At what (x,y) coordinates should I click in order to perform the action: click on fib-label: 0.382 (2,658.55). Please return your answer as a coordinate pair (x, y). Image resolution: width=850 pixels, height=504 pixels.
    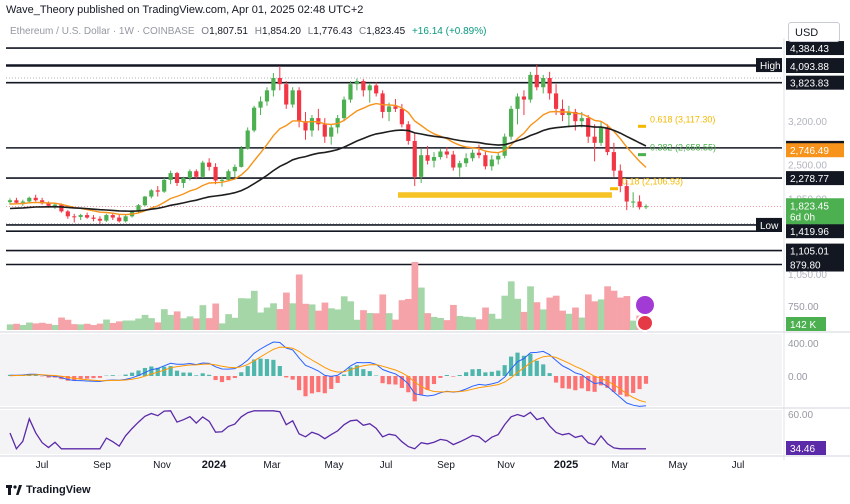
    Looking at the image, I should click on (683, 148).